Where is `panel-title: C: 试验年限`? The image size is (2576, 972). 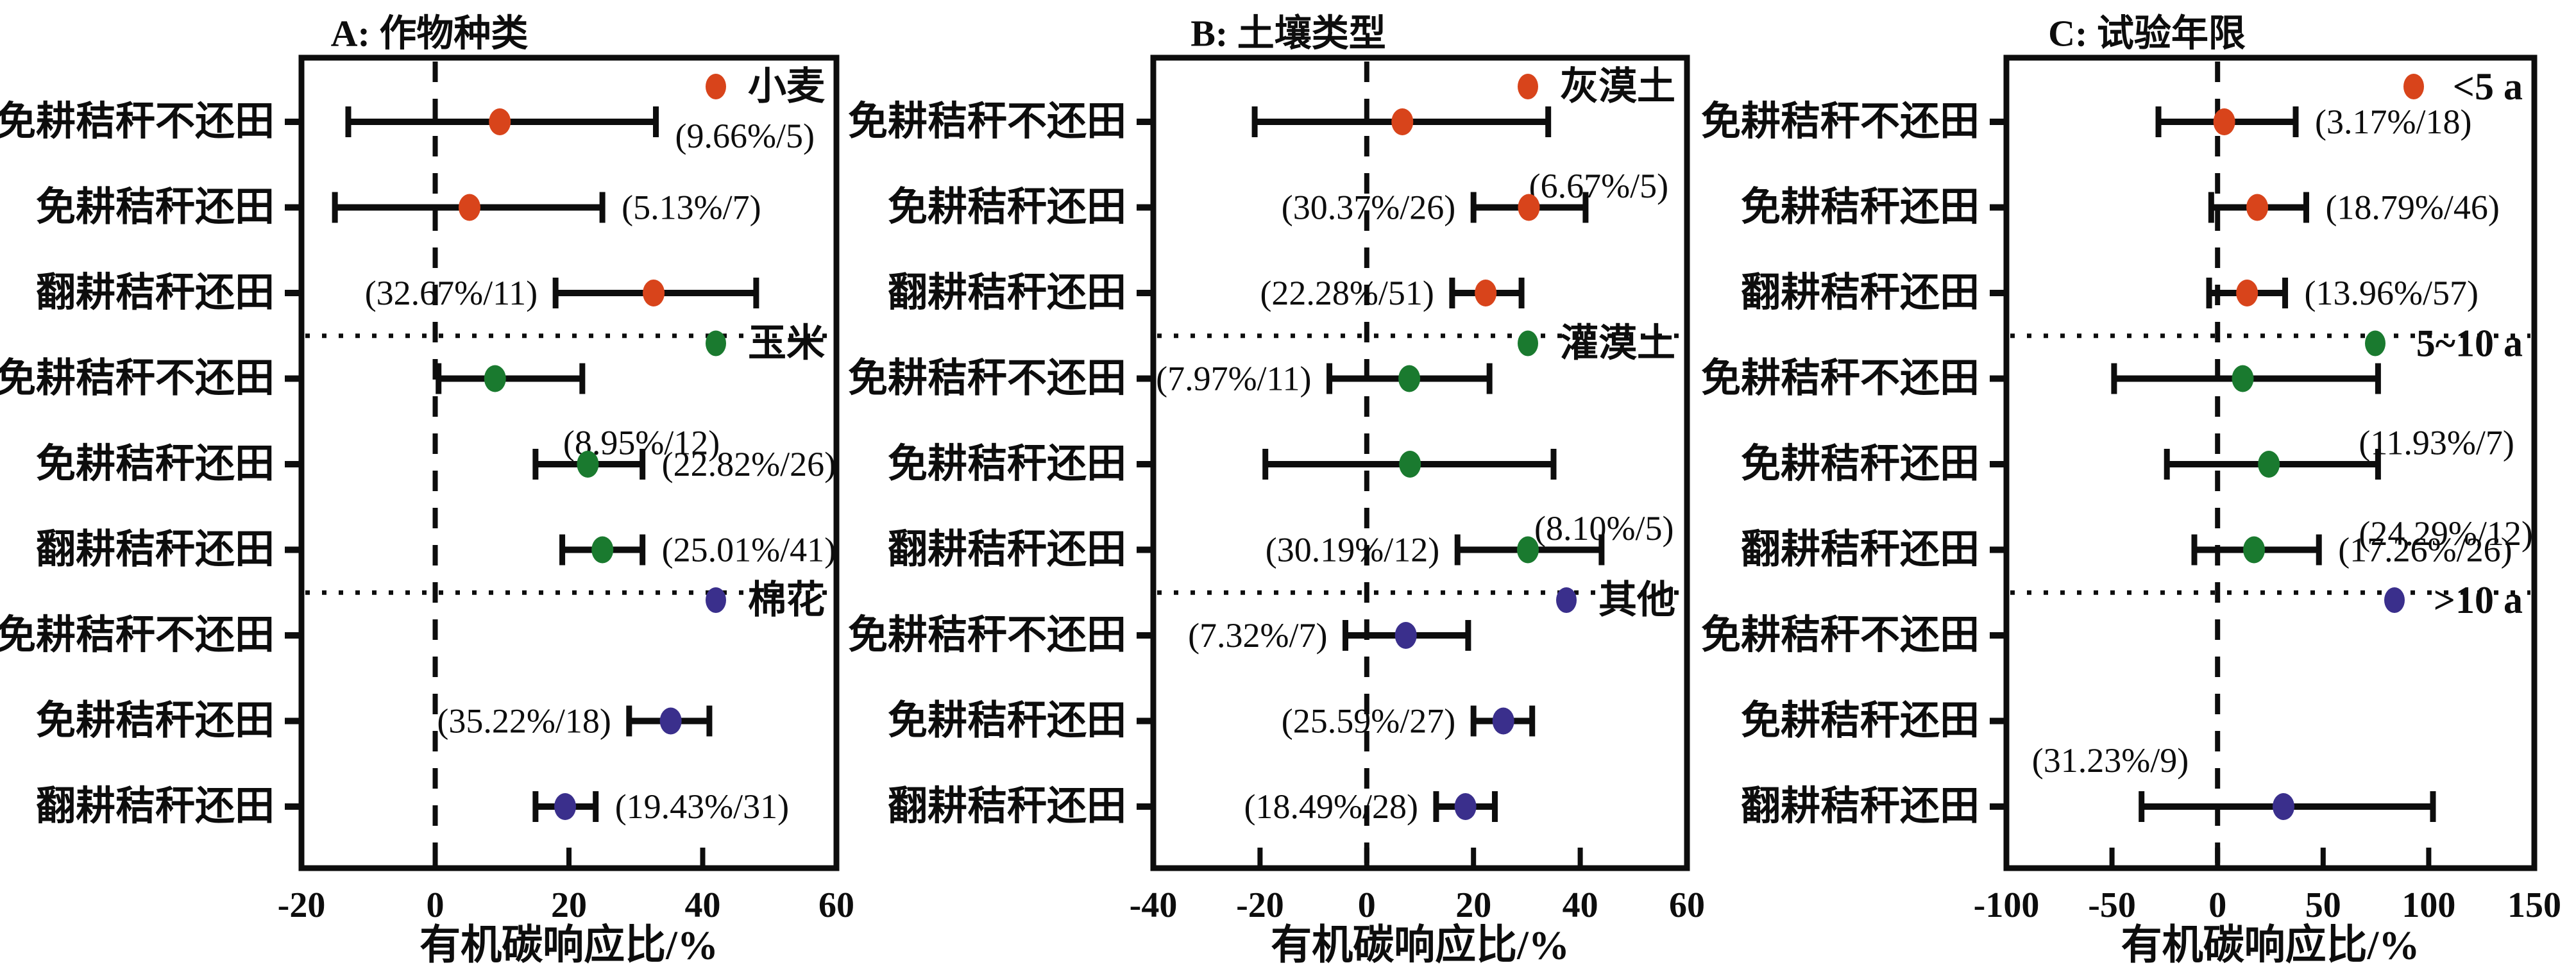
panel-title: C: 试验年限 is located at coordinates (2147, 33).